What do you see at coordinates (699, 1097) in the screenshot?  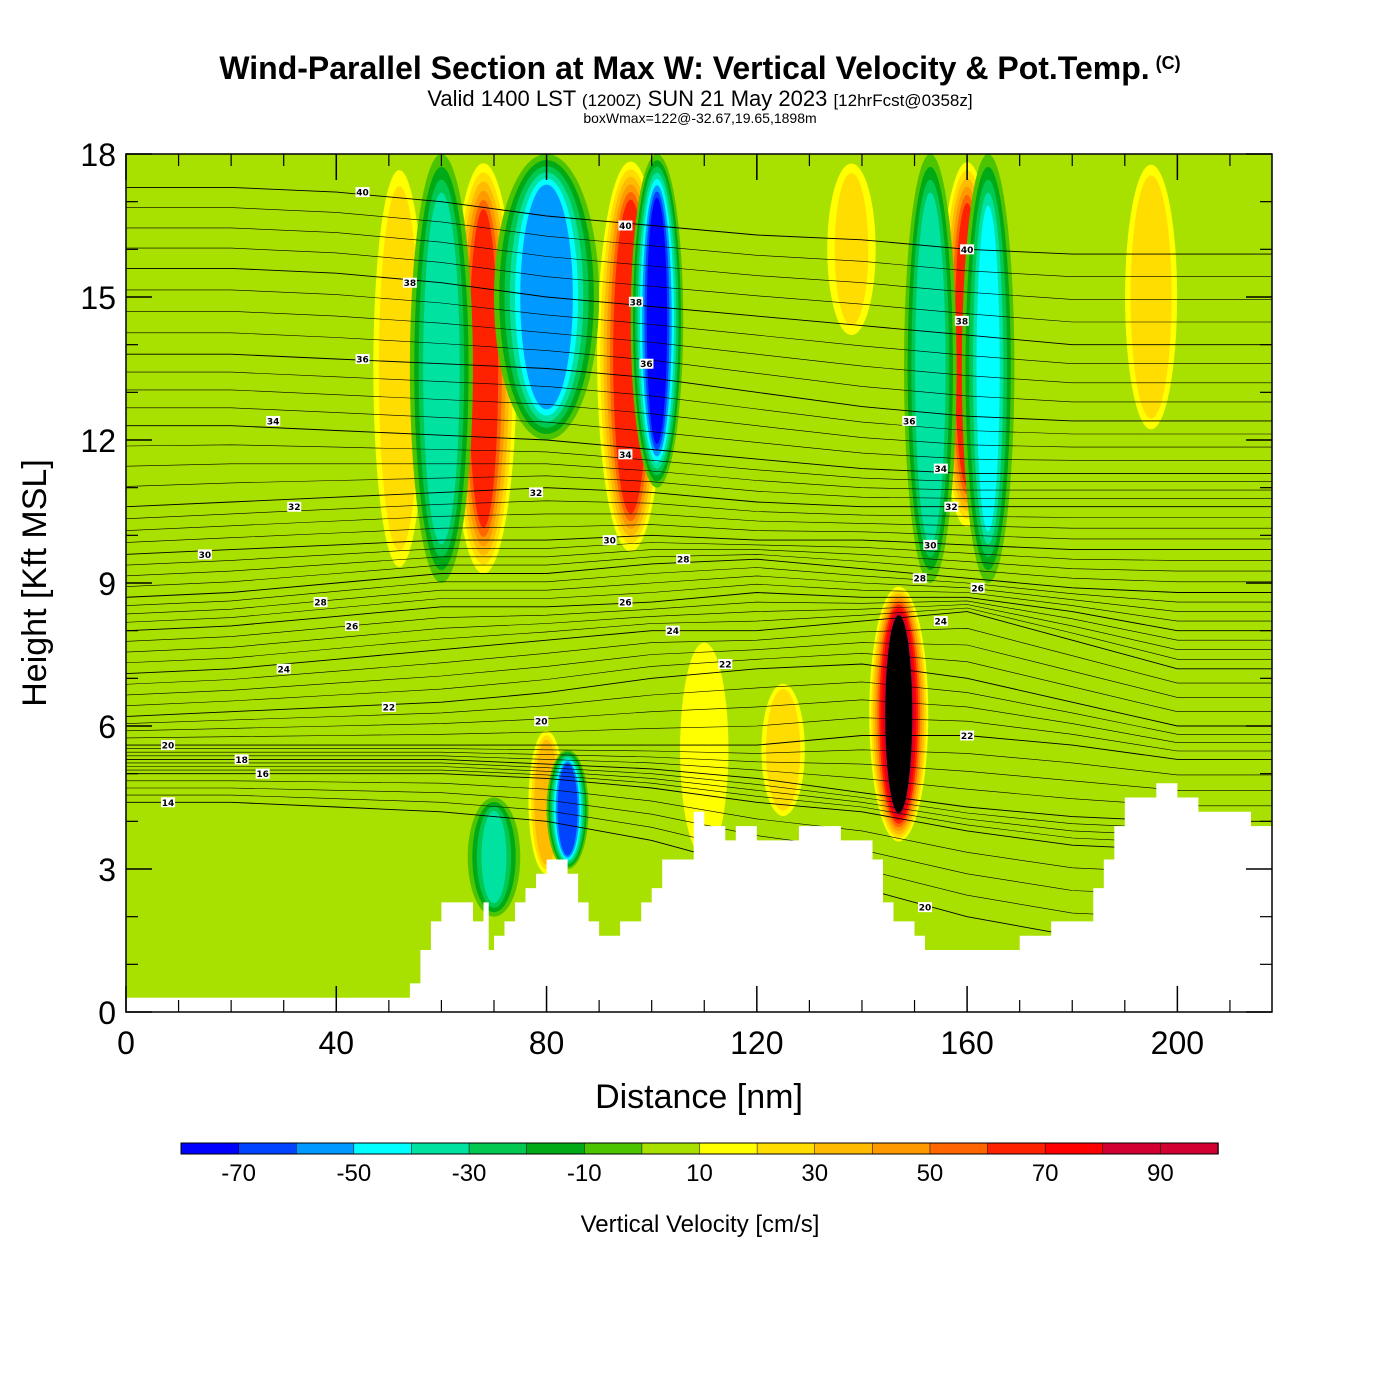 I see `x-axis-title: Distance [nm]` at bounding box center [699, 1097].